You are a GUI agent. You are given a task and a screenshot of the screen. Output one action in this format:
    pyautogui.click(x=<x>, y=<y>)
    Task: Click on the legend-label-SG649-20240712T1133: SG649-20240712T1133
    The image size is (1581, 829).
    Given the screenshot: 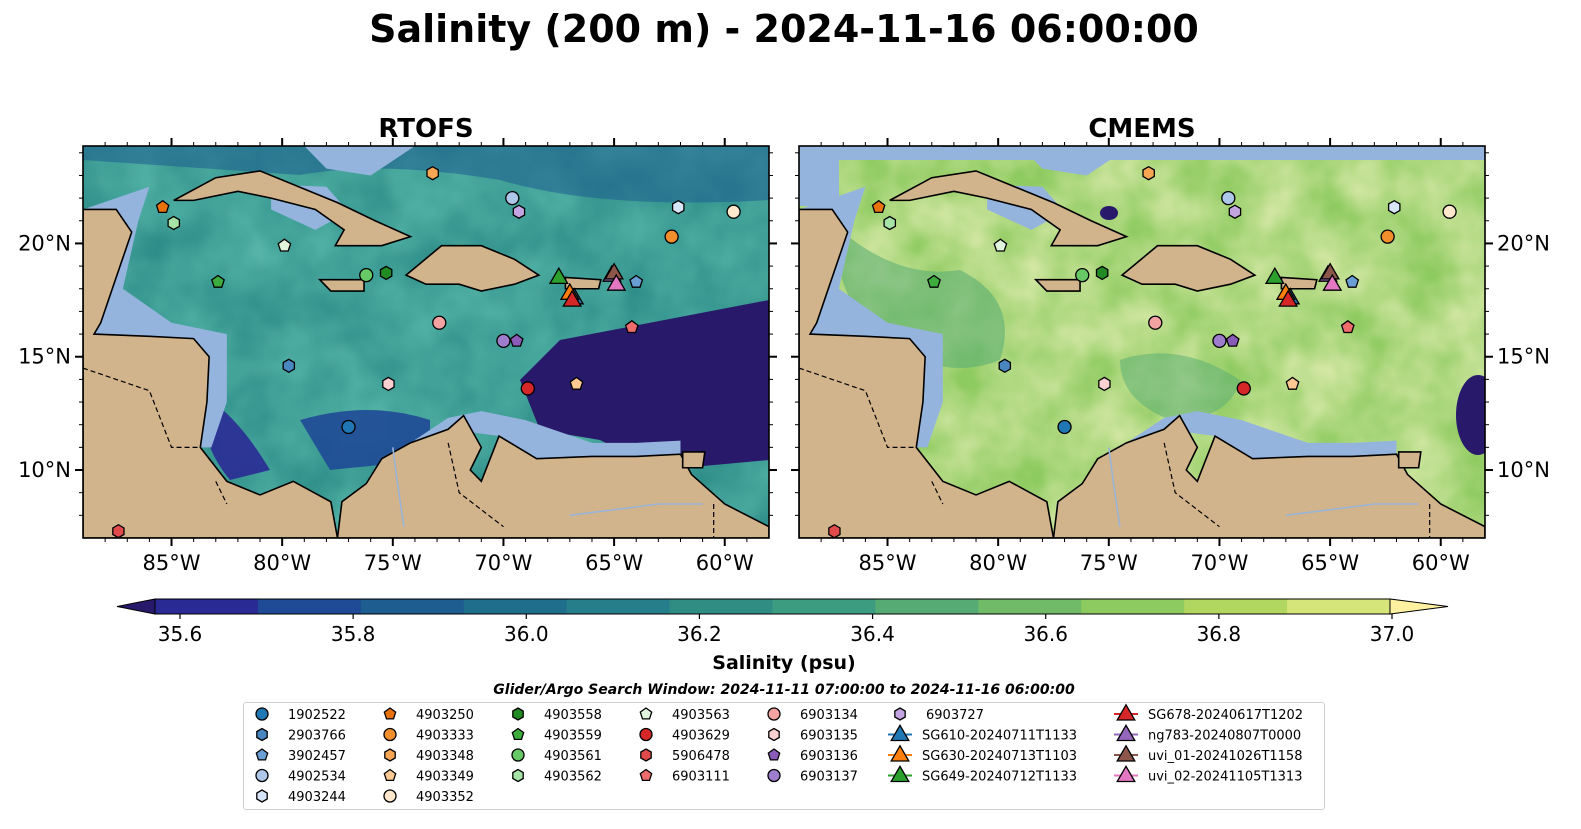 What is the action you would take?
    pyautogui.click(x=999, y=777)
    